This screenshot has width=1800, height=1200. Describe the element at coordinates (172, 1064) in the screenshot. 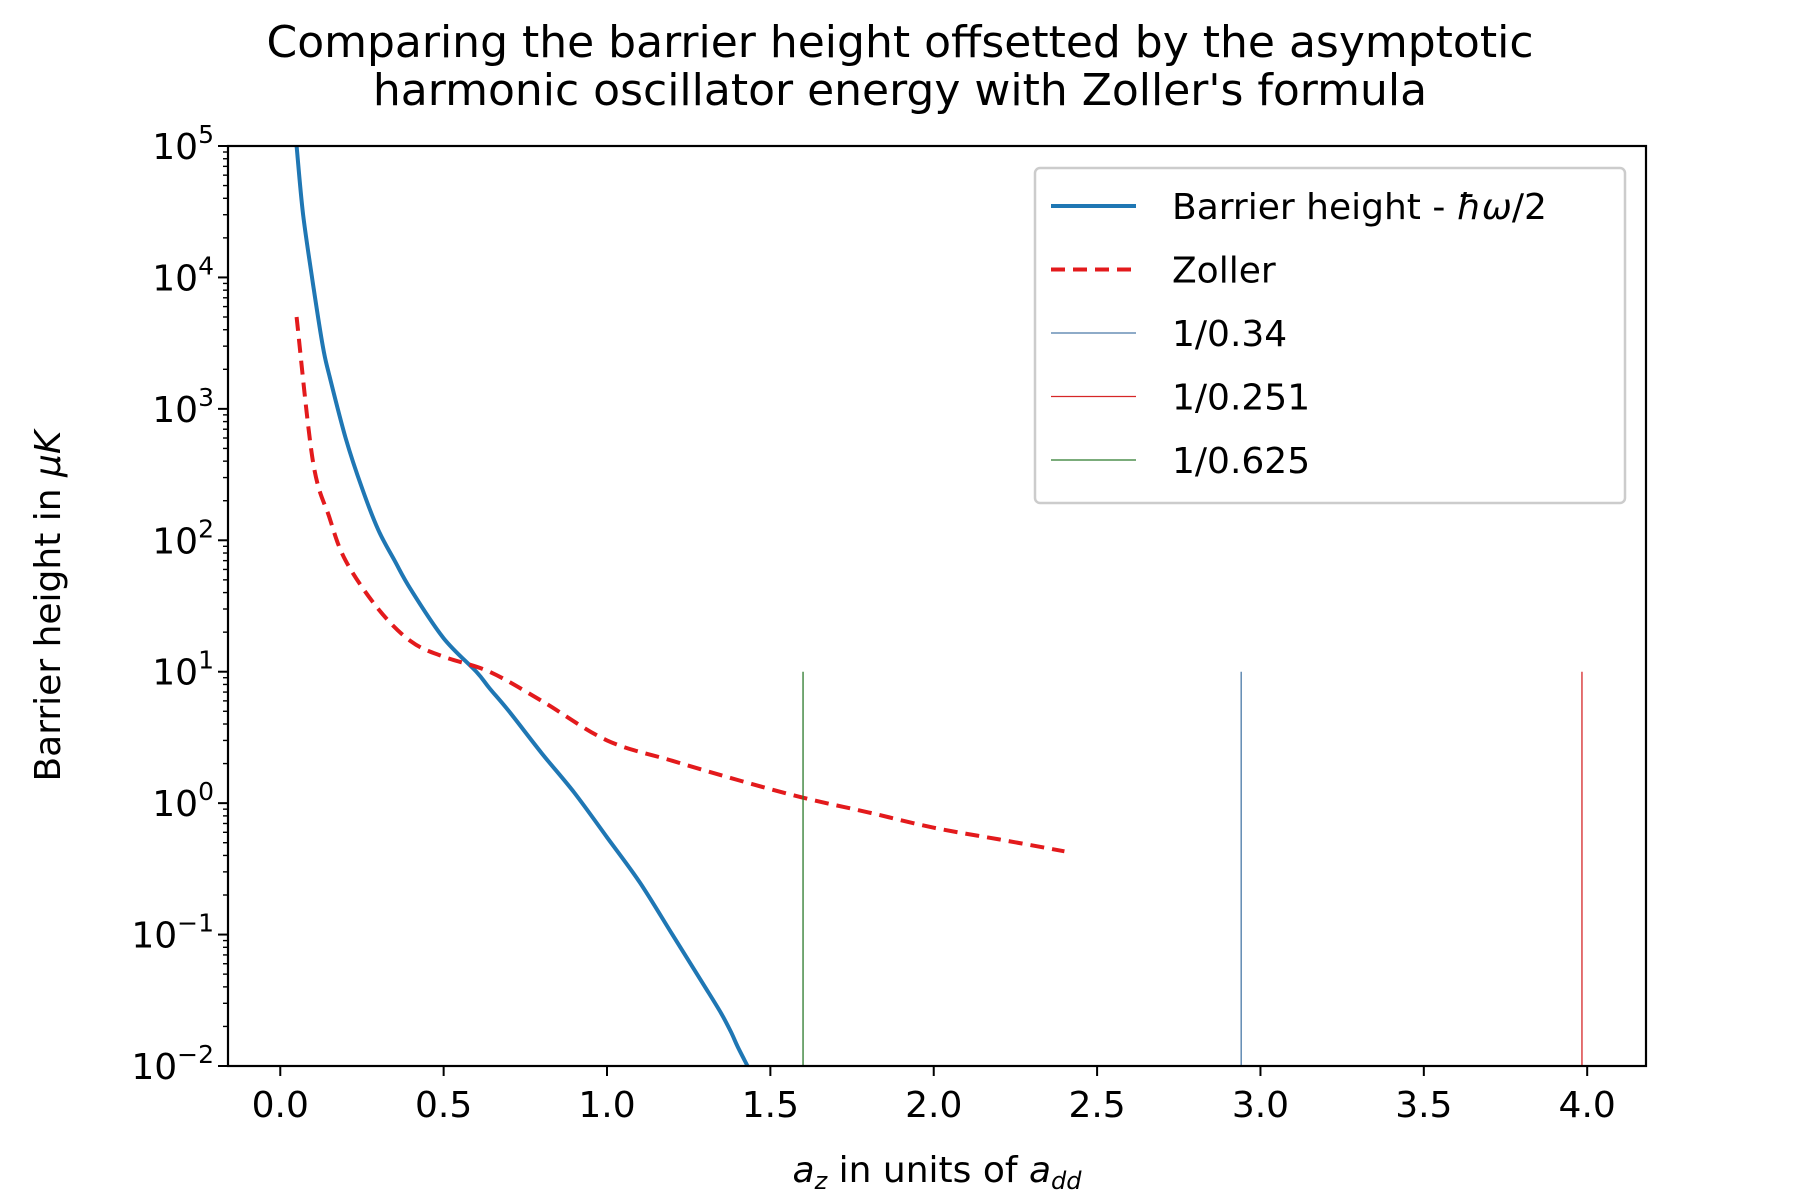

I see `y-tick-label: 10⁻²` at that location.